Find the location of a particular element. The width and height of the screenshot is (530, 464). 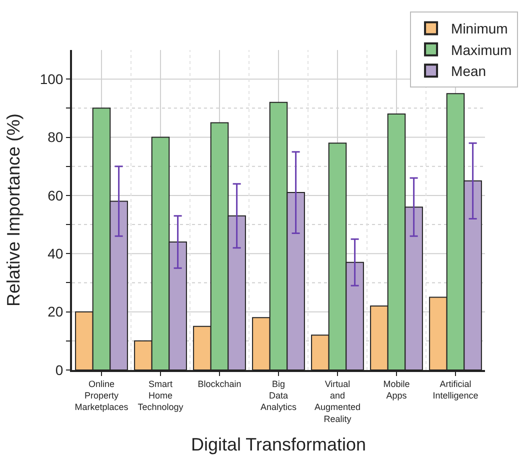

x-axis-title: Digital Transformation is located at coordinates (278, 444).